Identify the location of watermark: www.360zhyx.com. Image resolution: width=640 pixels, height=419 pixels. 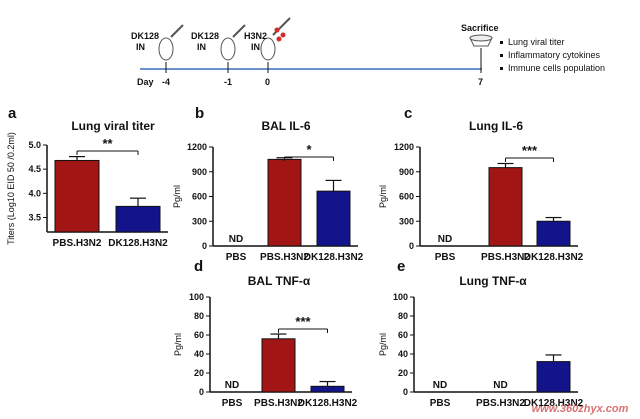
(580, 409).